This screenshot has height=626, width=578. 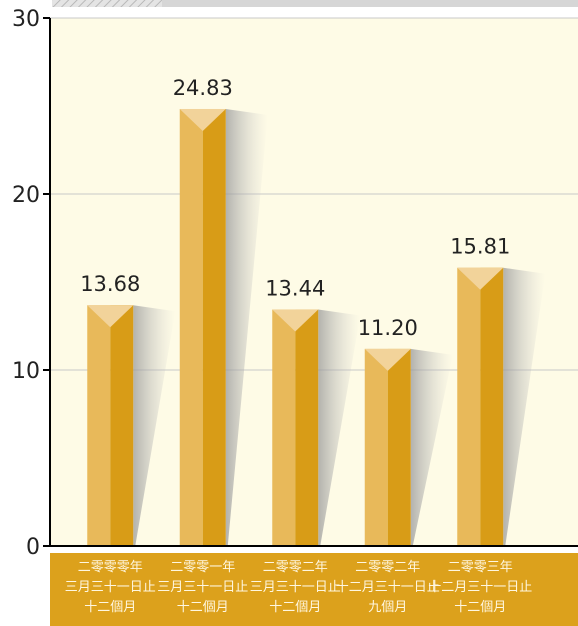 What do you see at coordinates (480, 567) in the screenshot?
I see `category-label: 二零零三年` at bounding box center [480, 567].